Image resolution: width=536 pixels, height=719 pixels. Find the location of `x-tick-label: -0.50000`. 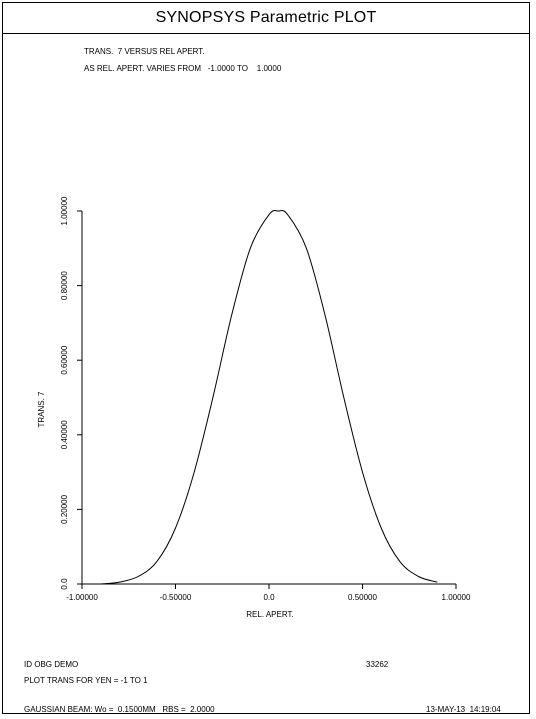

x-tick-label: -0.50000 is located at coordinates (176, 597).